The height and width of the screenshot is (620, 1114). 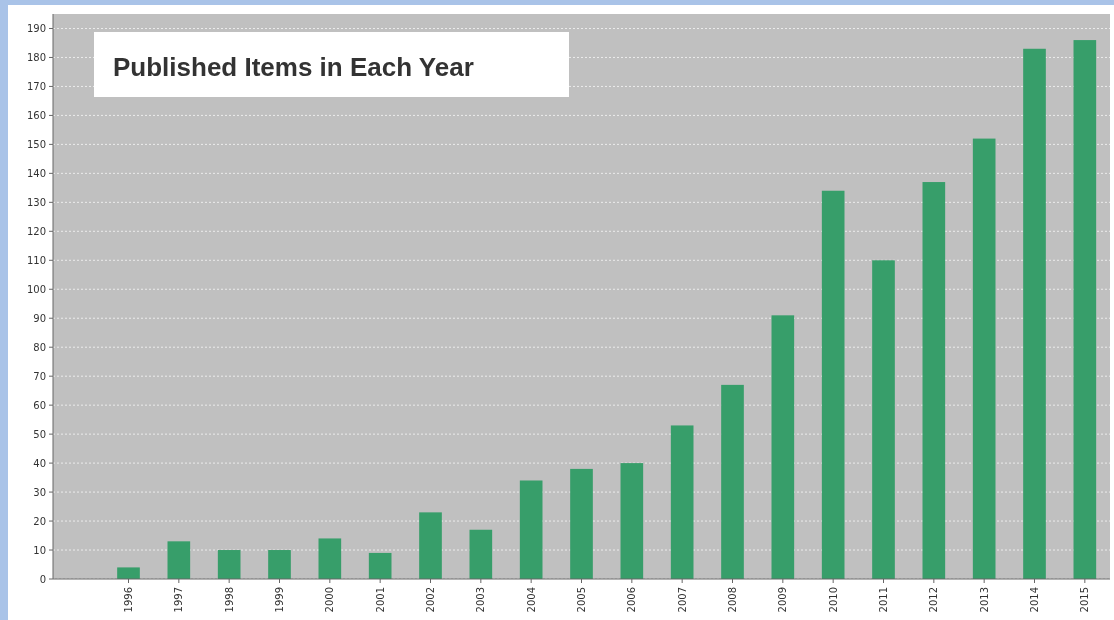 What do you see at coordinates (279, 600) in the screenshot?
I see `x-tick-label: 1999` at bounding box center [279, 600].